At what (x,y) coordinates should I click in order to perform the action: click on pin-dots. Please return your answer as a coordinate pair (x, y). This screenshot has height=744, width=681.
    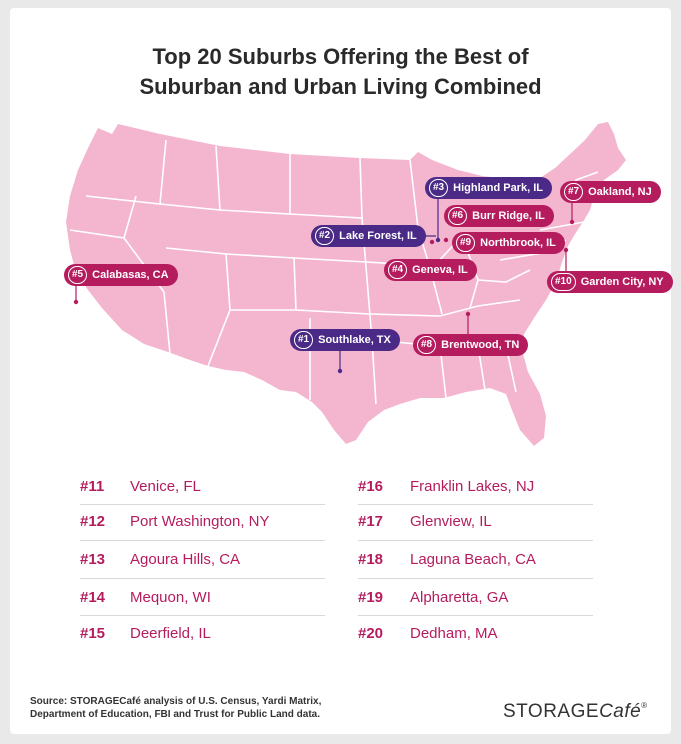
    Looking at the image, I should click on (389, 305).